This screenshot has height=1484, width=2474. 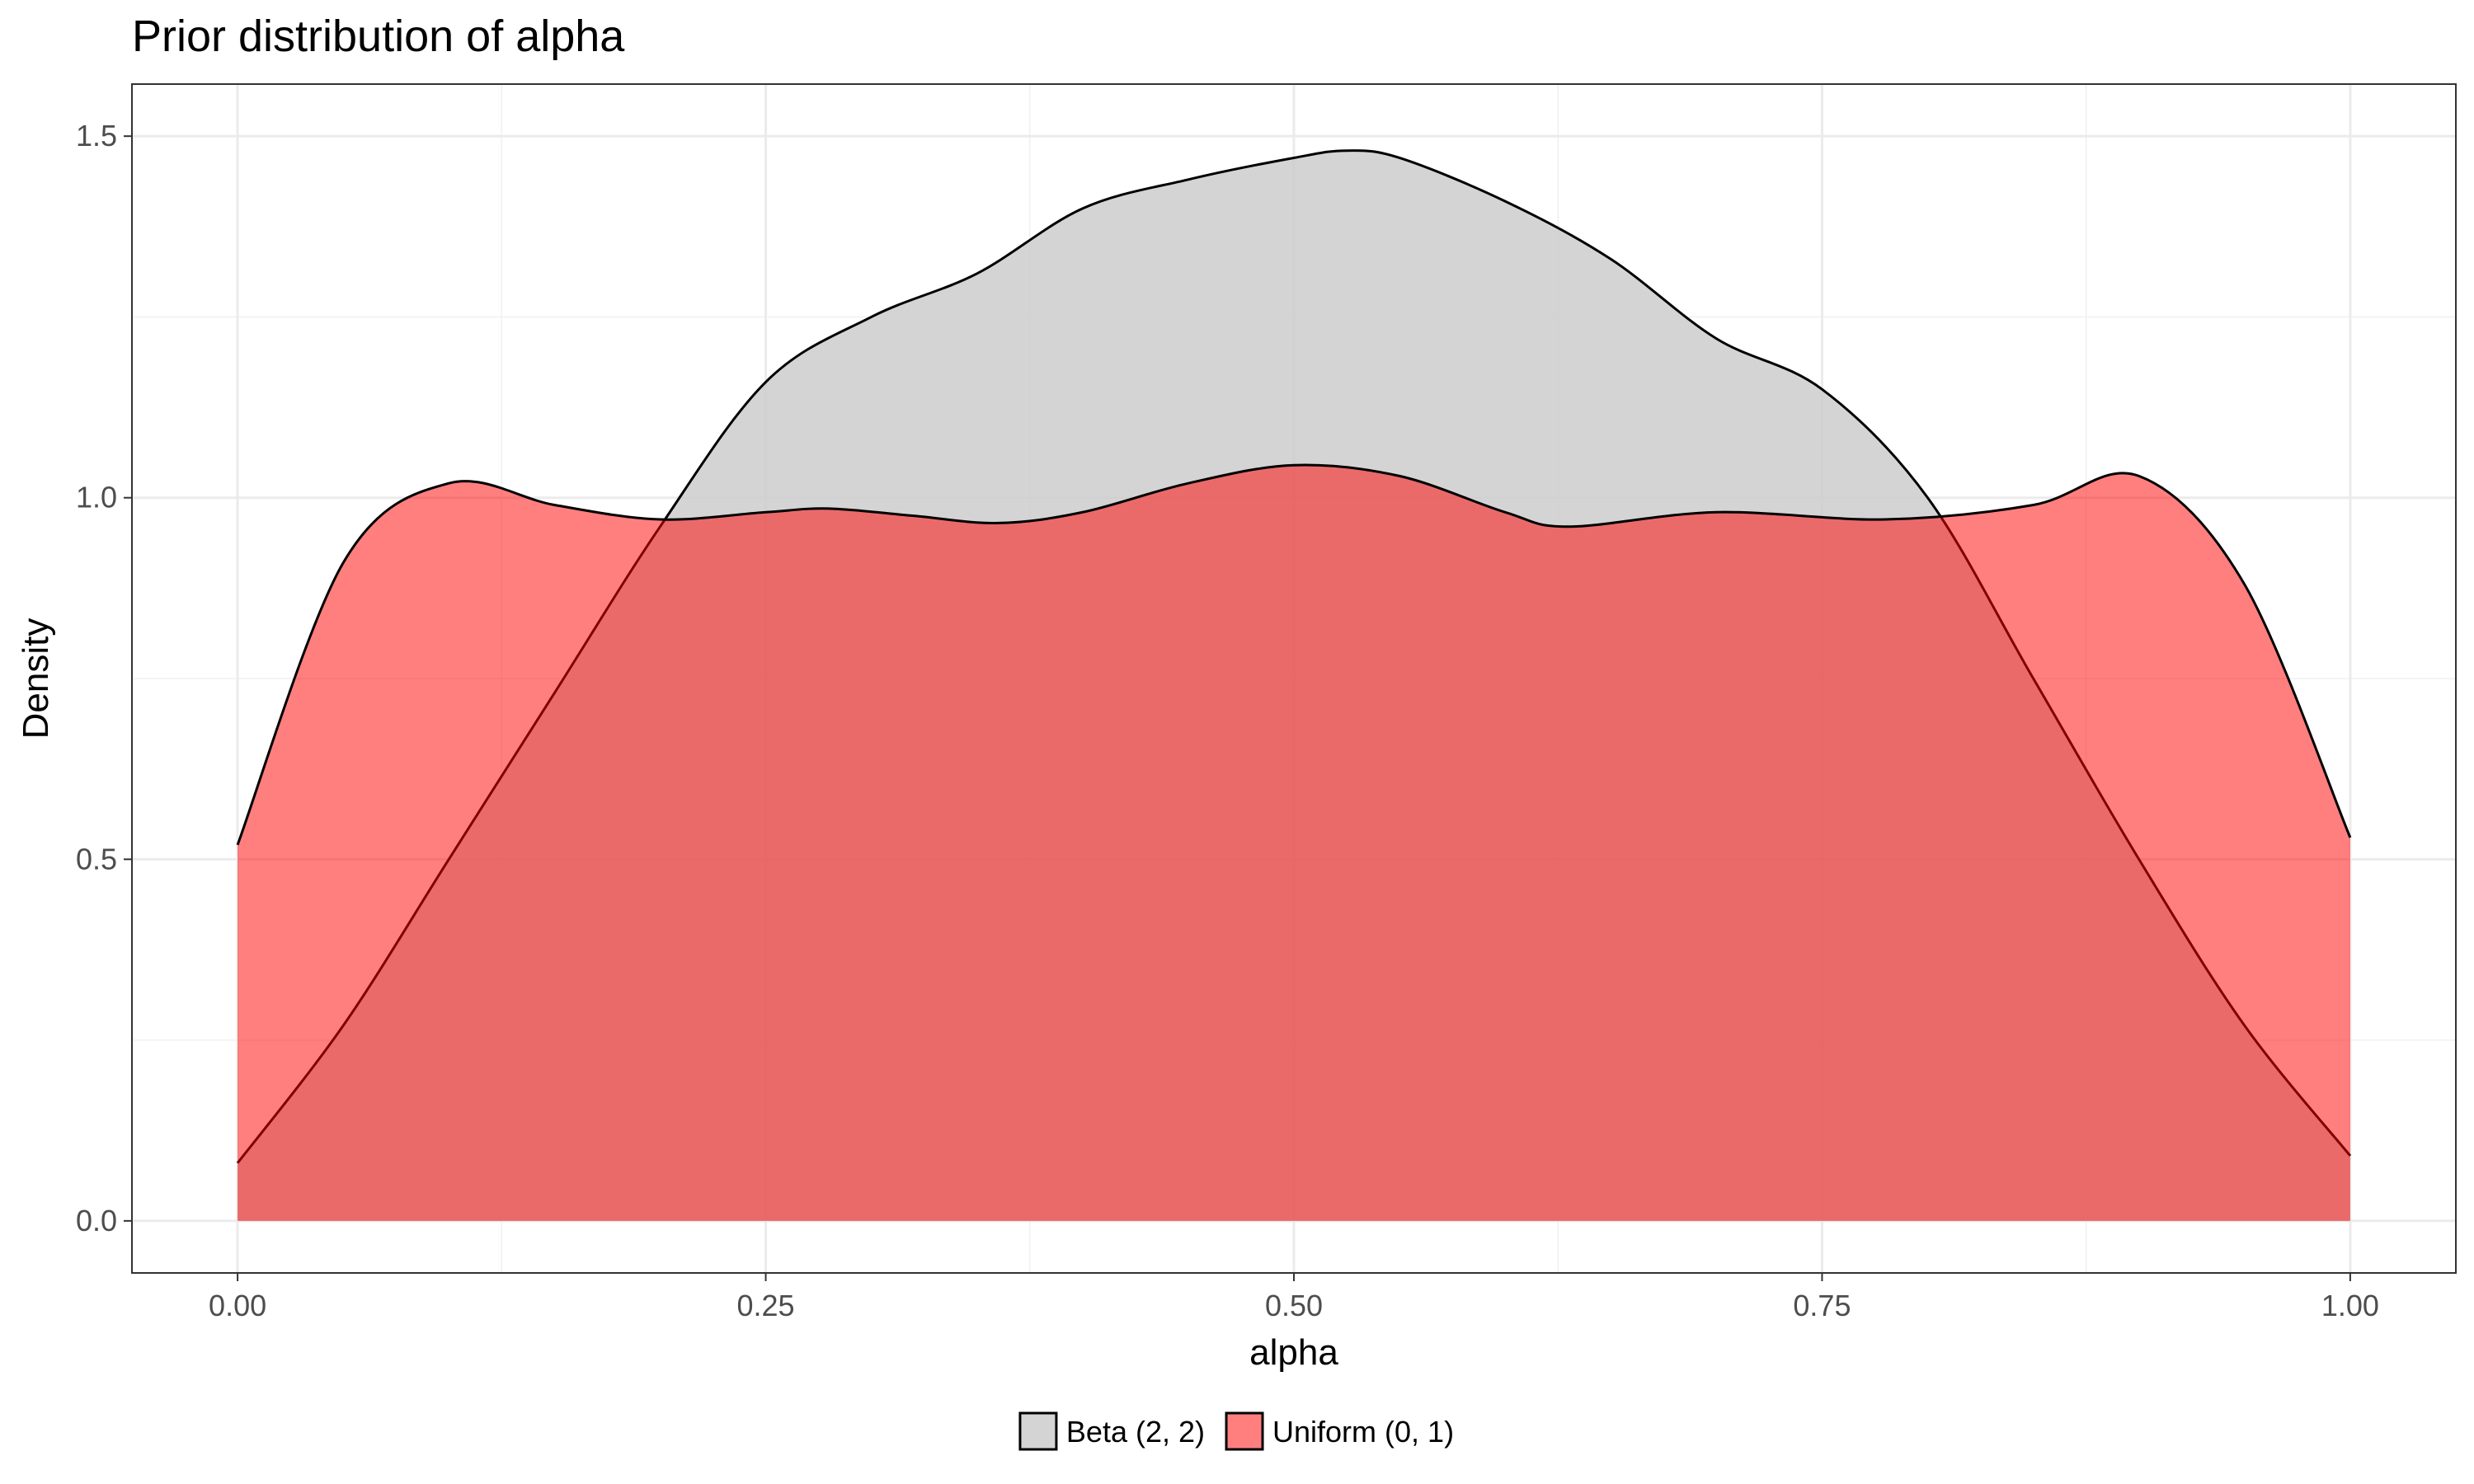 What do you see at coordinates (96, 497) in the screenshot?
I see `y-tick-label: 1.0` at bounding box center [96, 497].